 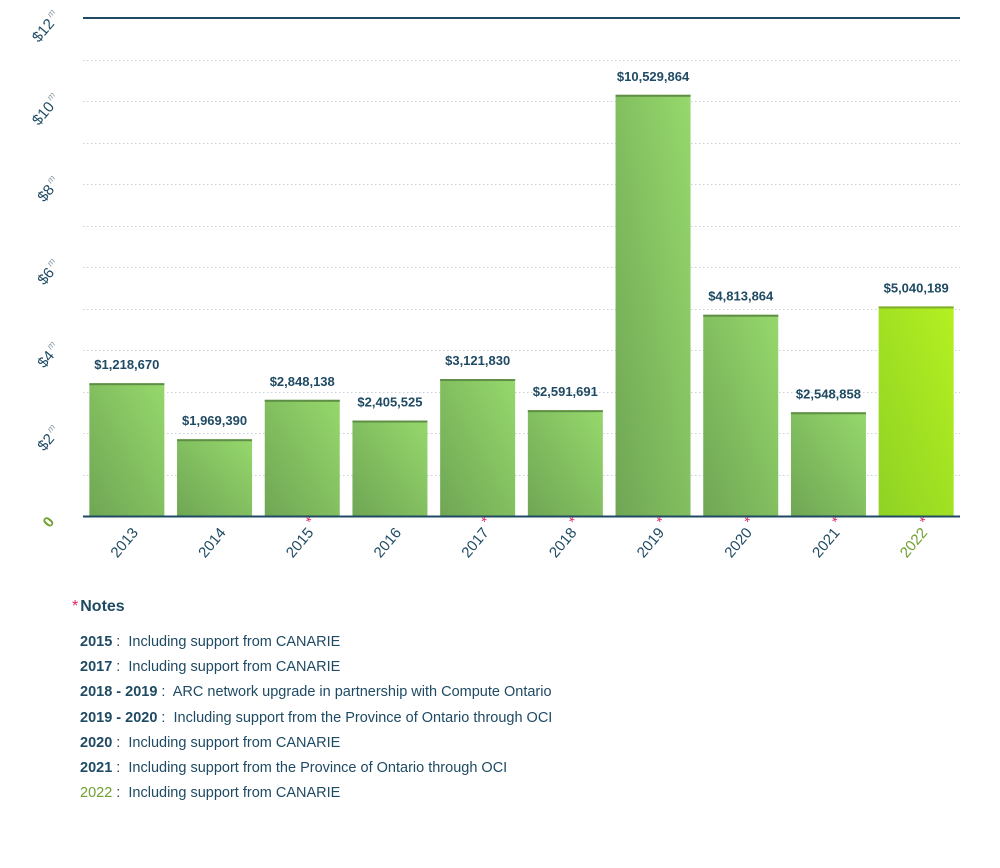 I want to click on x-tick-label: 2017, so click(x=475, y=543).